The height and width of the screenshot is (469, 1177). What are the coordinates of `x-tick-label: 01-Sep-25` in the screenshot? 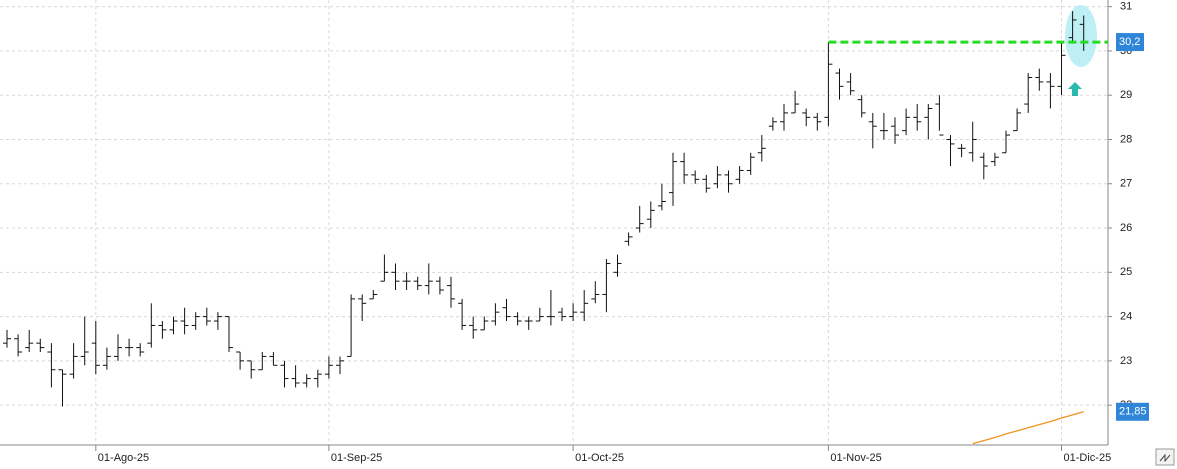 It's located at (356, 458).